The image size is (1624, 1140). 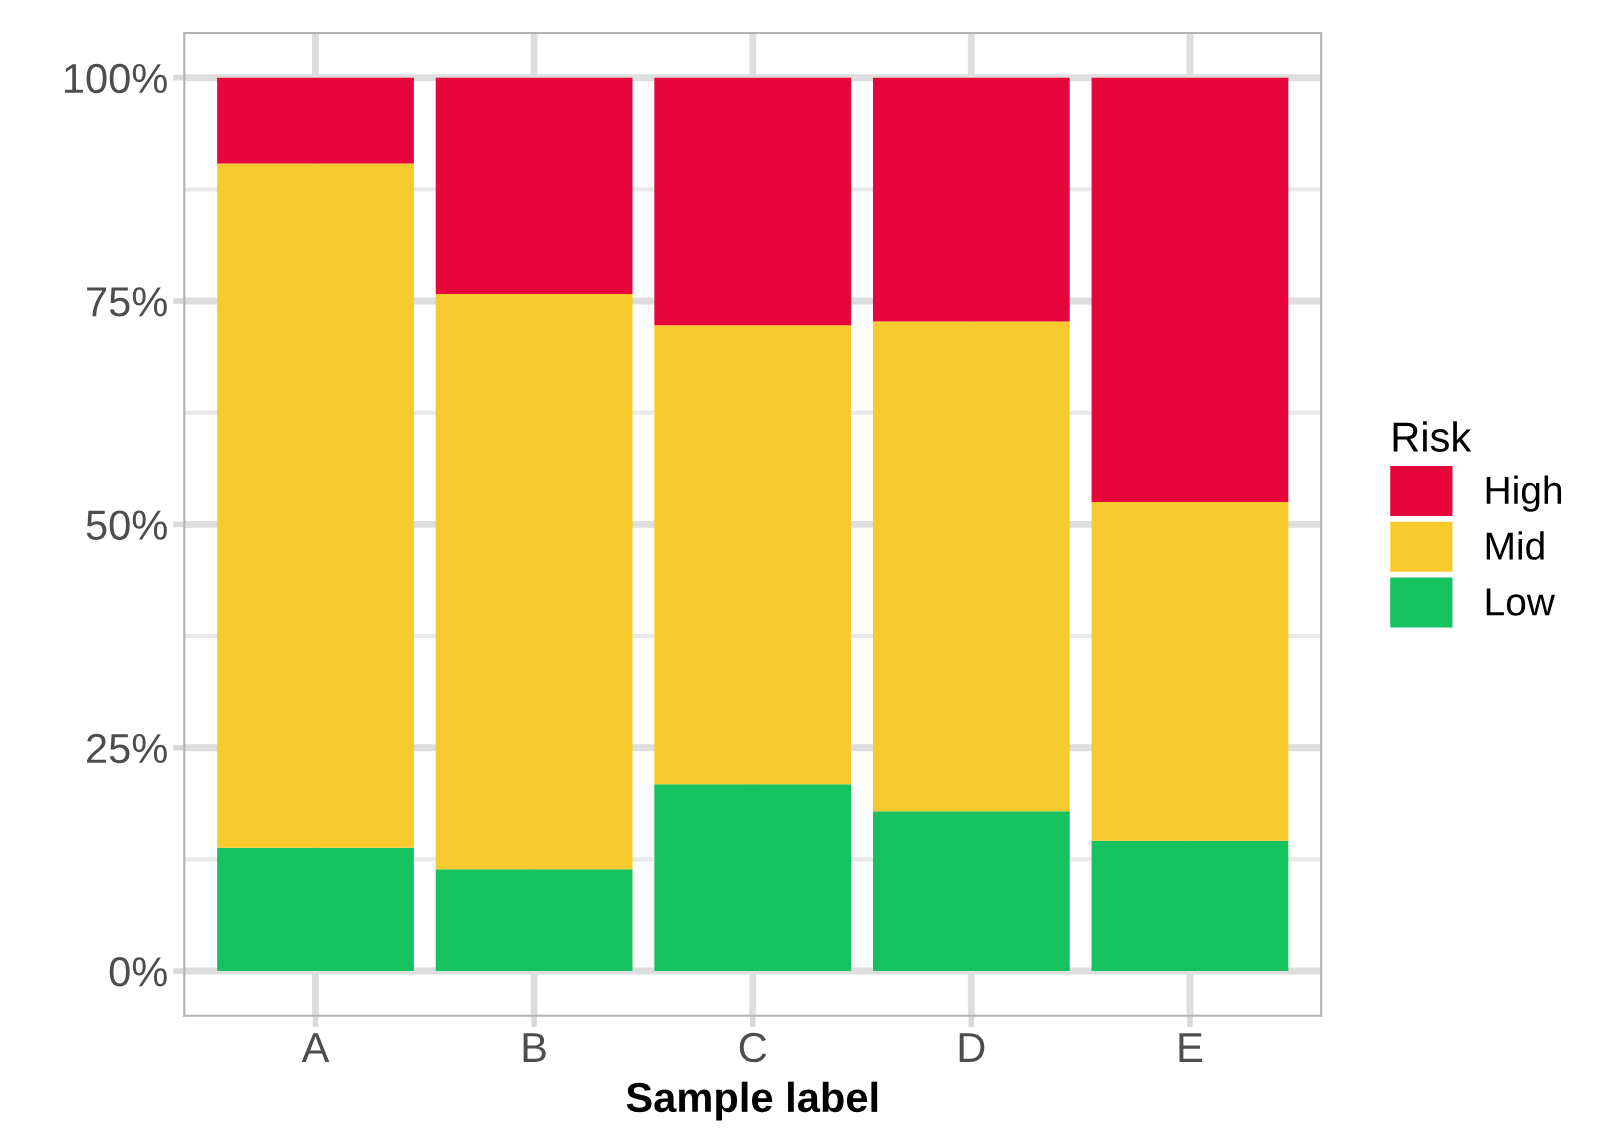 What do you see at coordinates (315, 1047) in the screenshot?
I see `x-tick-label: A` at bounding box center [315, 1047].